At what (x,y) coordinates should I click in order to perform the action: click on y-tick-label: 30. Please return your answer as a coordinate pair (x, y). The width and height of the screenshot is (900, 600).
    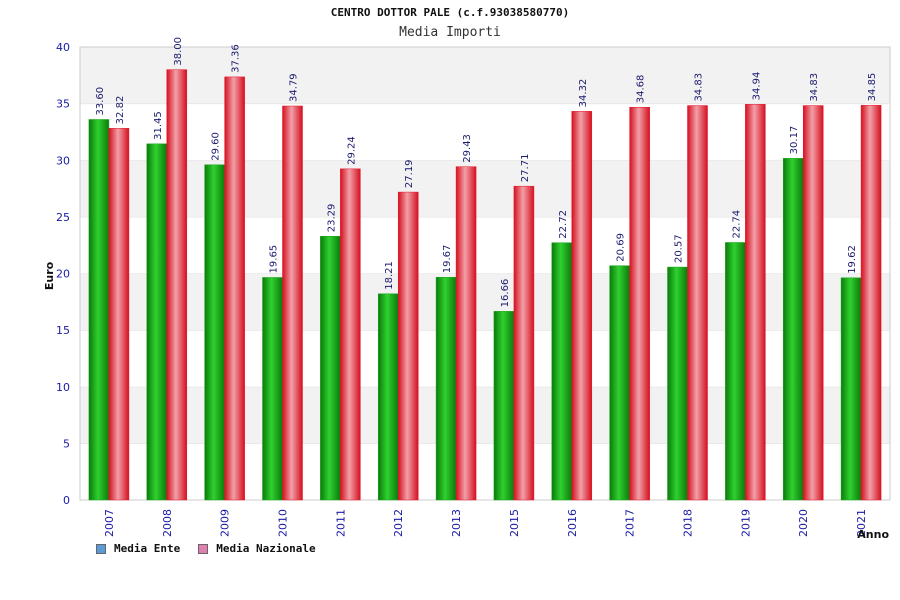
    Looking at the image, I should click on (63, 160).